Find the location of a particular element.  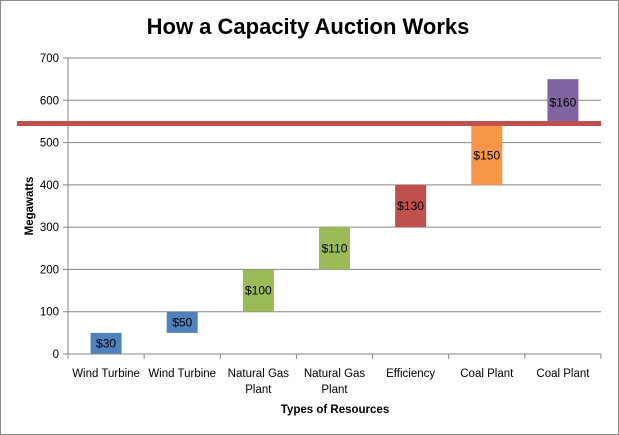

y-tick-label: 700 is located at coordinates (49, 59).